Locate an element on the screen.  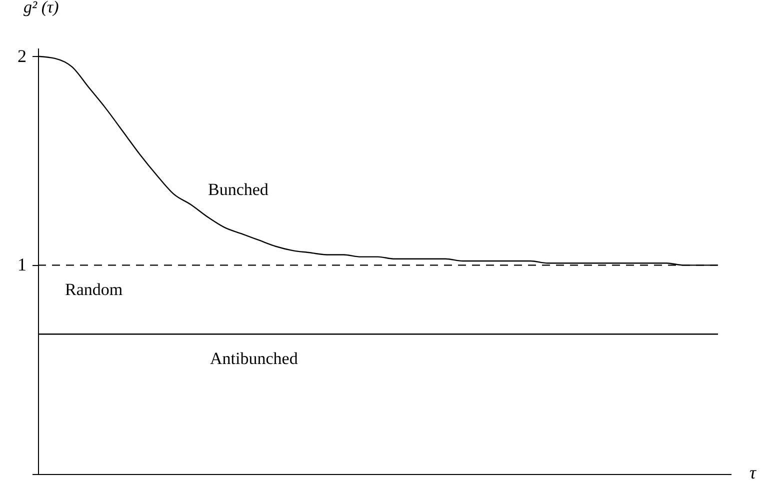
ref-line-label: Random is located at coordinates (94, 290).